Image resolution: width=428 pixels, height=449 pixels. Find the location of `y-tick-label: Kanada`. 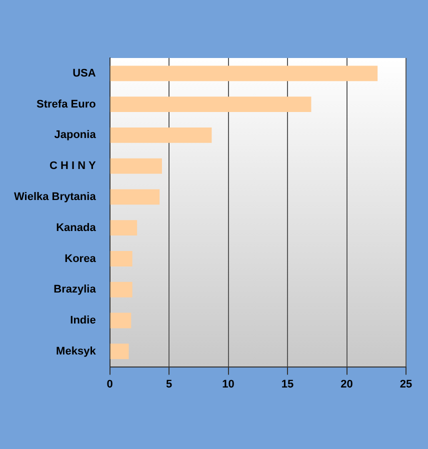

y-tick-label: Kanada is located at coordinates (76, 228).